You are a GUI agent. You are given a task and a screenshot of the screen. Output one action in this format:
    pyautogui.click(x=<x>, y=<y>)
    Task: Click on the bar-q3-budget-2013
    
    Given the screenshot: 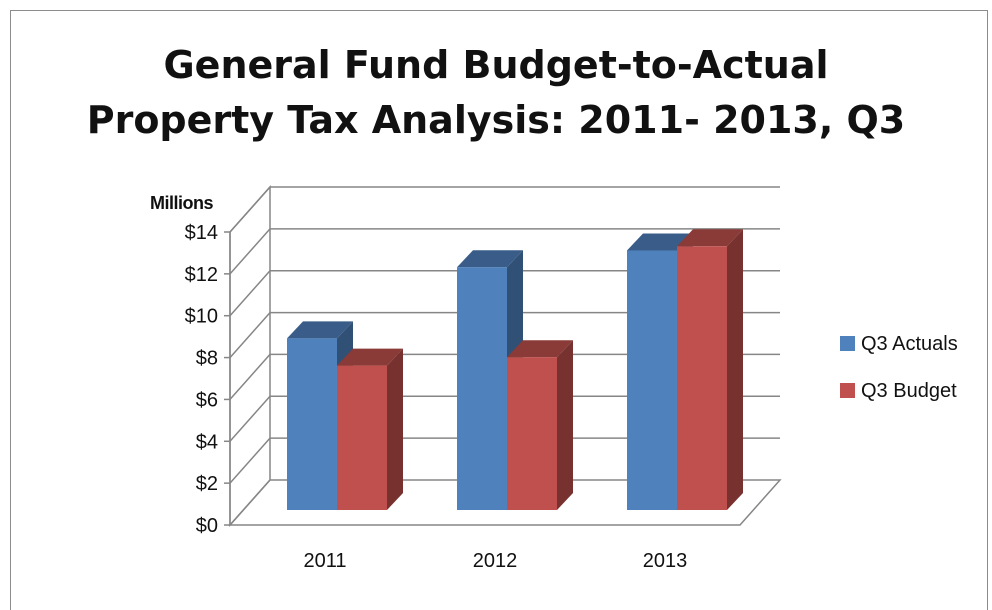 What is the action you would take?
    pyautogui.click(x=710, y=370)
    